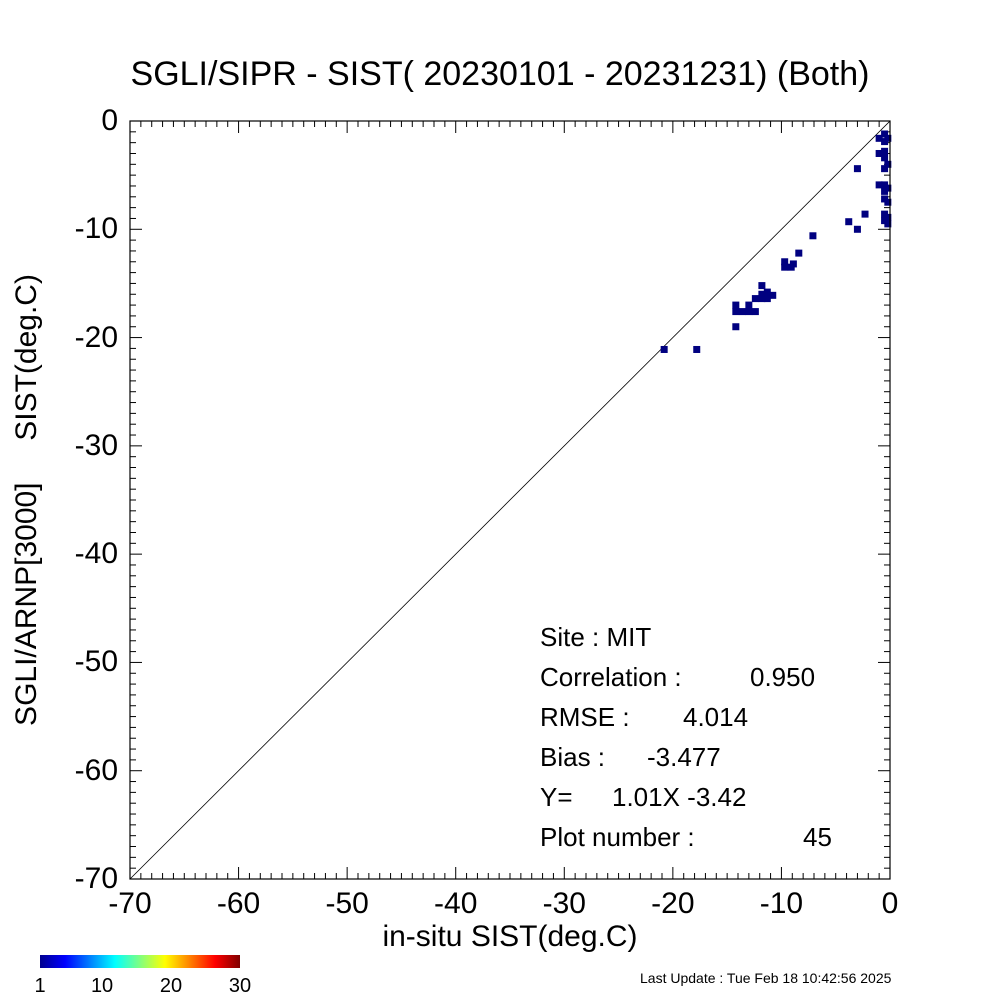 The image size is (1000, 1000). Describe the element at coordinates (96, 770) in the screenshot. I see `y-tick-label: -60` at that location.